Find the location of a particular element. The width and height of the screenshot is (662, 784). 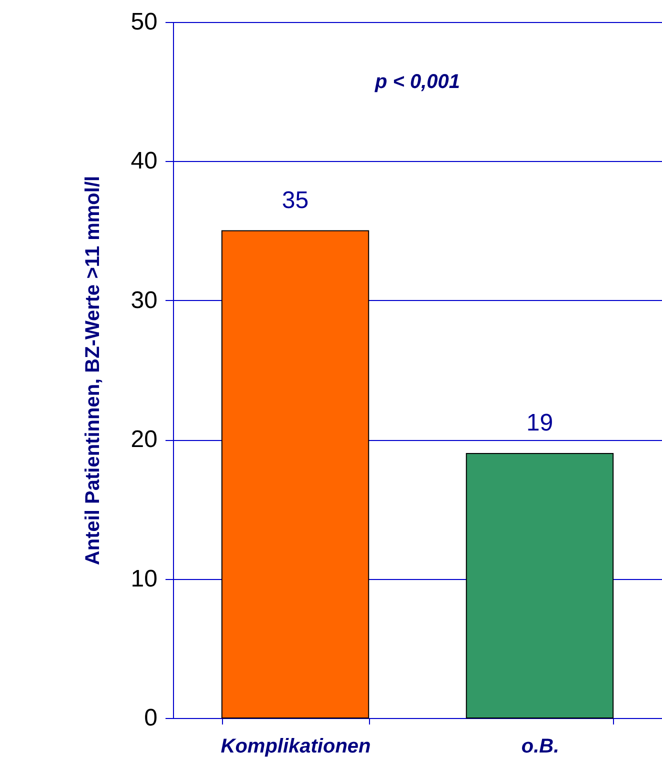

annotation: p < 0,001 is located at coordinates (417, 82).